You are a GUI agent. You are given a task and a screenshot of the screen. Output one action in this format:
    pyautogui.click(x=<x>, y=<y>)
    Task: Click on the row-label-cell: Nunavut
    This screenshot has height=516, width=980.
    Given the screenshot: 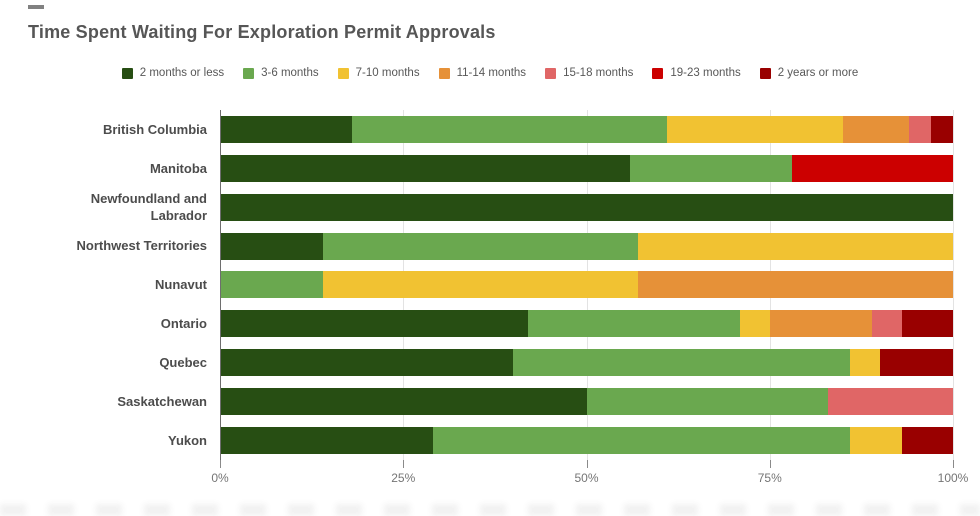 What is the action you would take?
    pyautogui.click(x=110, y=285)
    